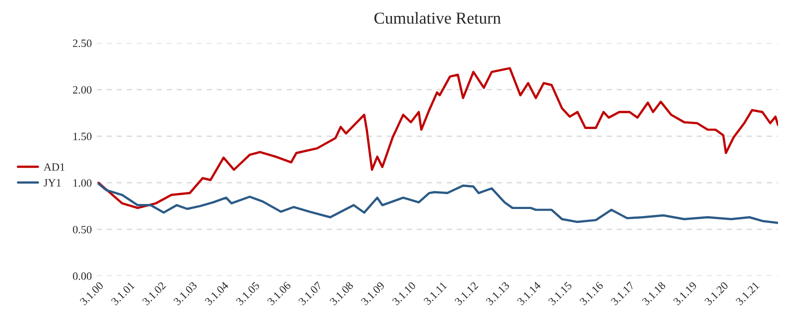  Describe the element at coordinates (82, 276) in the screenshot. I see `y-tick-label: 0.00` at that location.